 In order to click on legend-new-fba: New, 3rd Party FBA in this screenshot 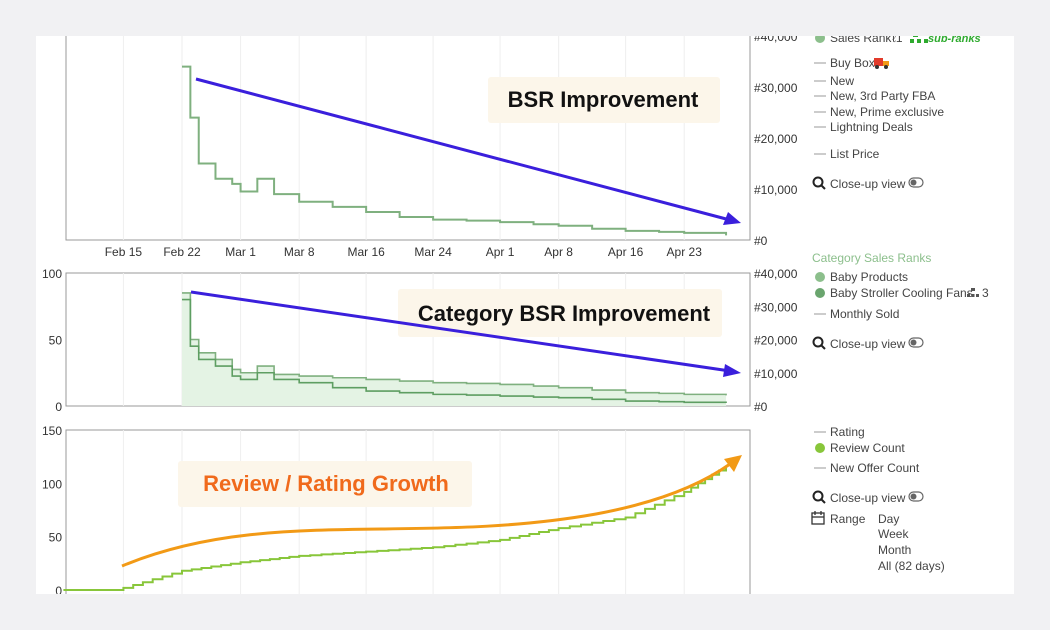, I will do `click(882, 96)`.